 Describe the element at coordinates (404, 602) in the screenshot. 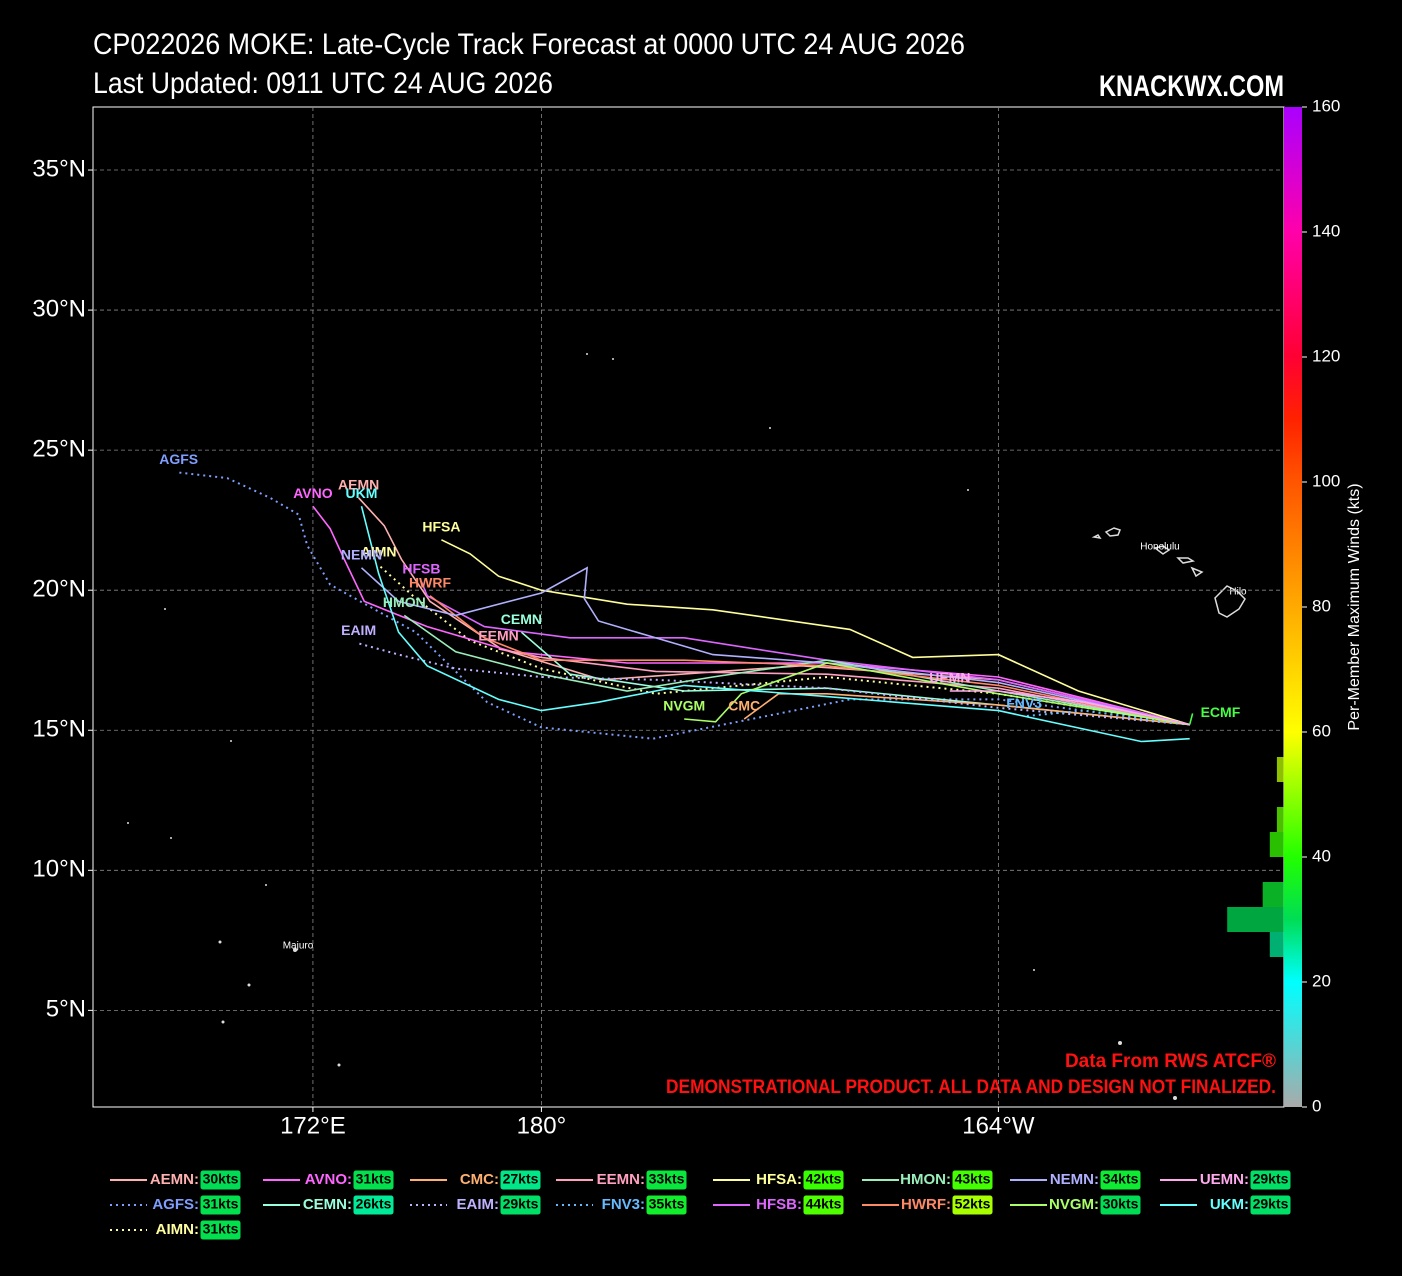

I see `track-label: HMON` at that location.